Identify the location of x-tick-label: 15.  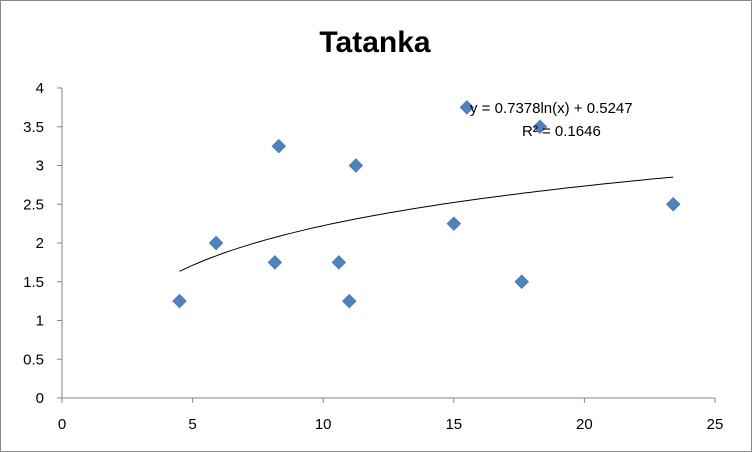
(453, 424).